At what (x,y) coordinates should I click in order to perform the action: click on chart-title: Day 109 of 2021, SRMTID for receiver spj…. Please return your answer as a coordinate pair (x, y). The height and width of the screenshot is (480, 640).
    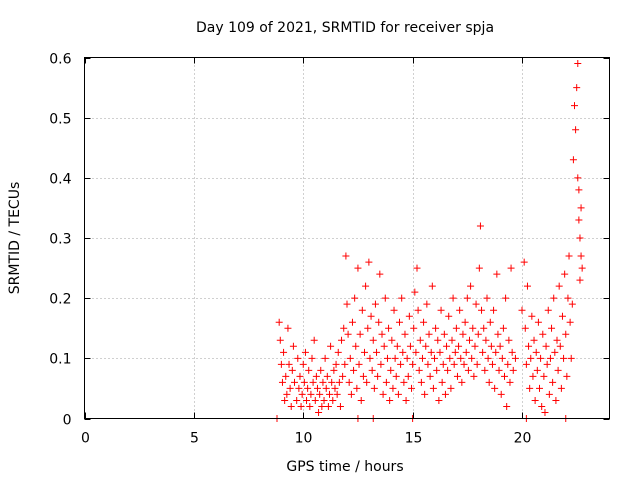
    Looking at the image, I should click on (345, 28).